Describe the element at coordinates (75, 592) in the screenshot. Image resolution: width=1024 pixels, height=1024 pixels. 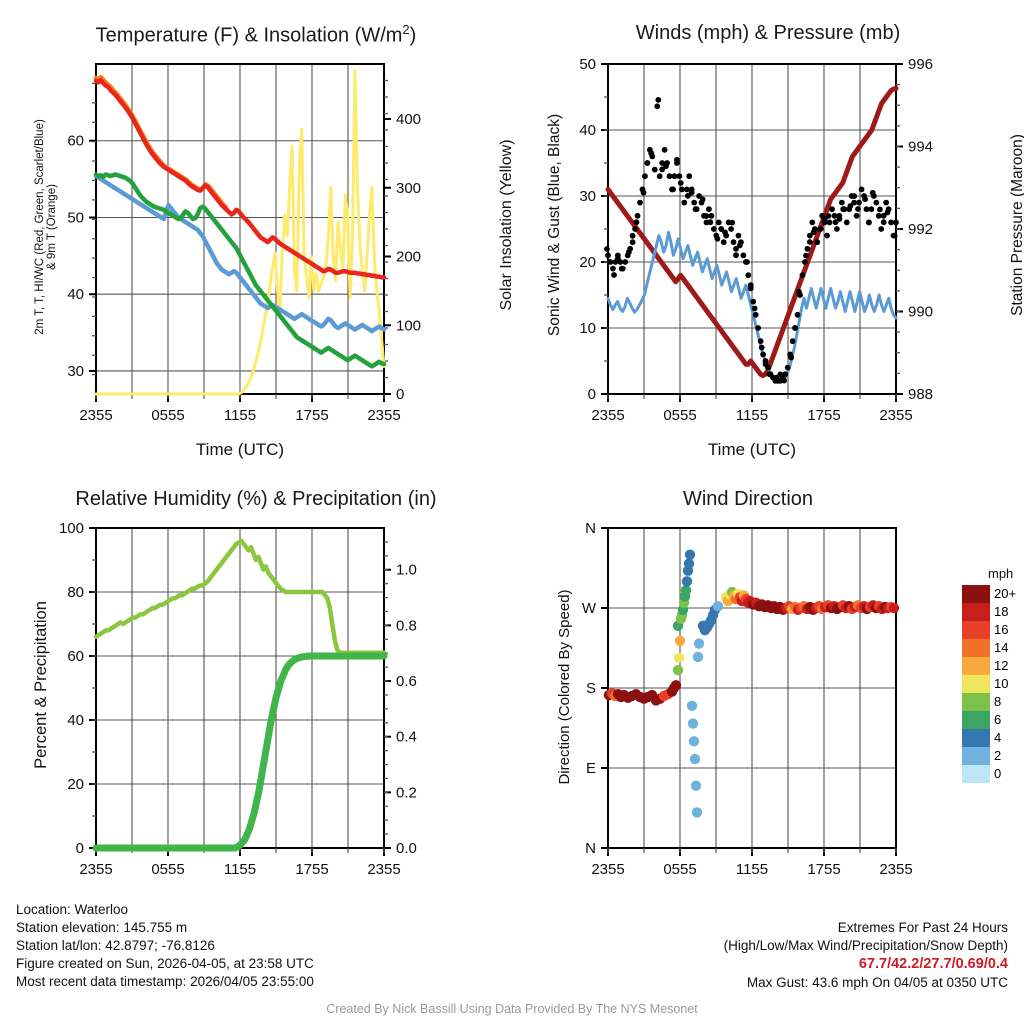
I see `axis-tick-label: 80` at that location.